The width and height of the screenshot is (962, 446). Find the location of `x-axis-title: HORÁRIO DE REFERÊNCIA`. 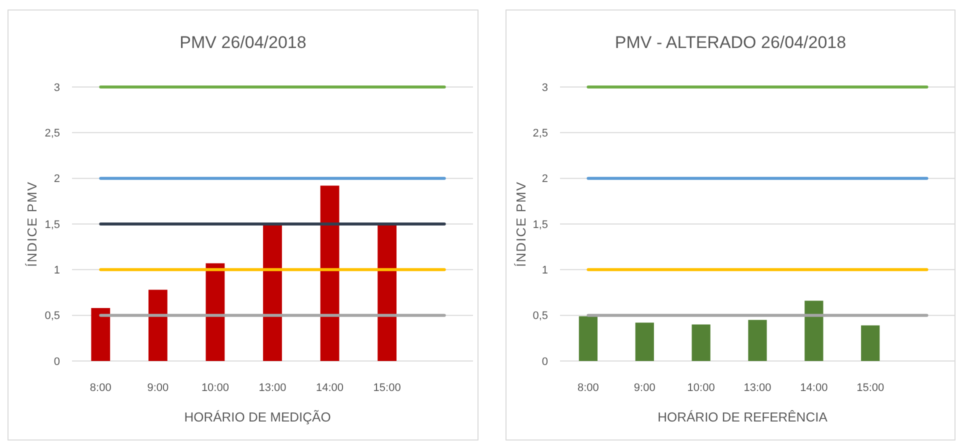

x-axis-title: HORÁRIO DE REFERÊNCIA is located at coordinates (743, 417).